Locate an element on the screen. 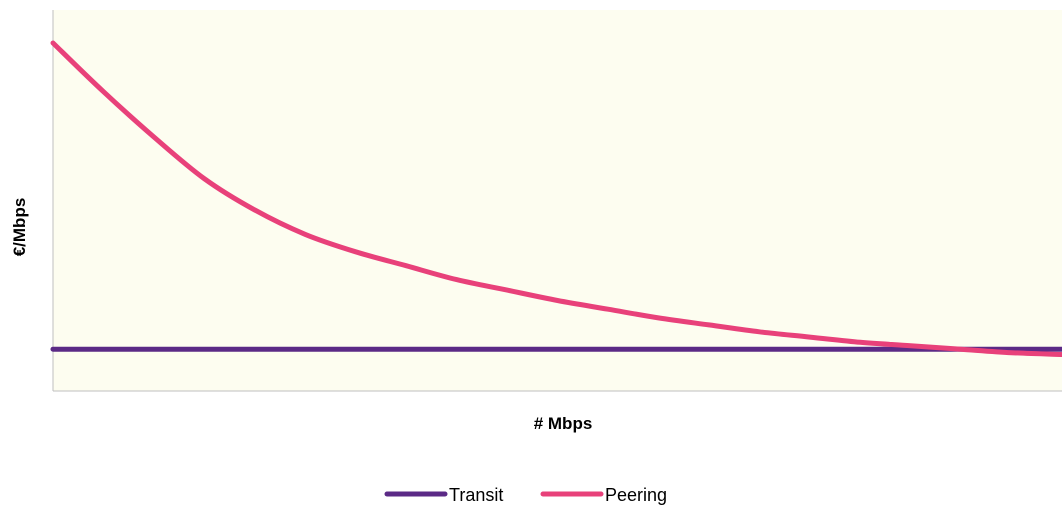 The height and width of the screenshot is (507, 1062). x-axis-title: # Mbps is located at coordinates (563, 423).